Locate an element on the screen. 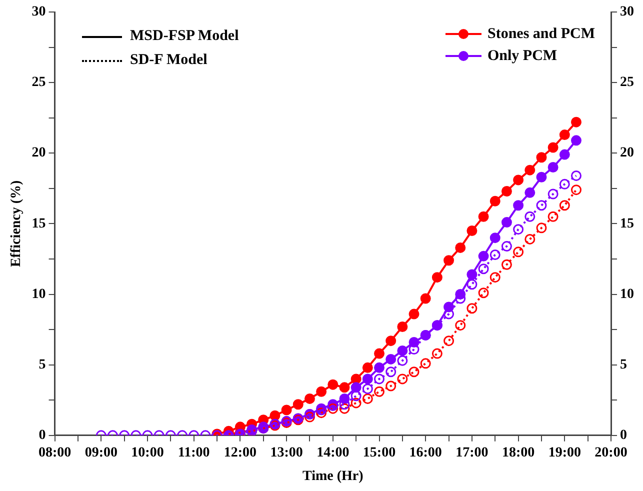  y2-tick-label: 30 is located at coordinates (627, 12).